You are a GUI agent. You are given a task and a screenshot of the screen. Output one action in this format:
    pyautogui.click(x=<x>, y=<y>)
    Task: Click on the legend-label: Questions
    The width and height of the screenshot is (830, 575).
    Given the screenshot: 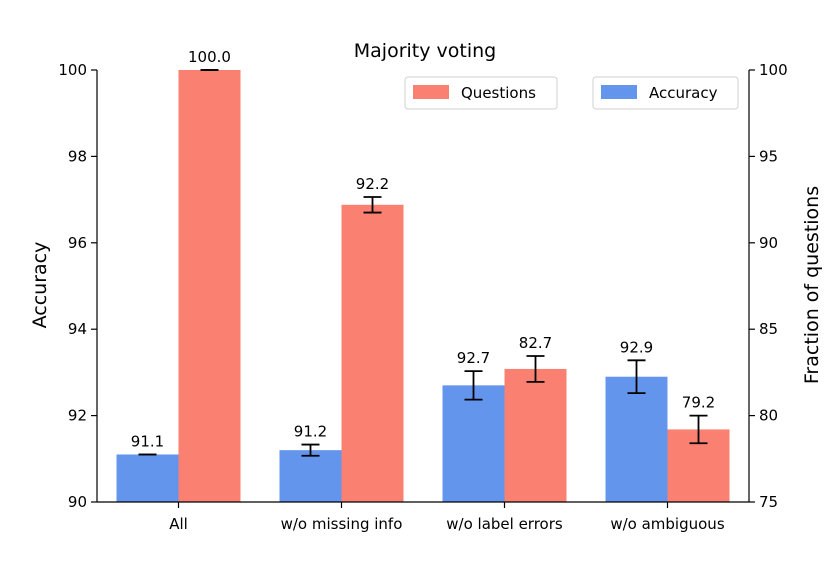 What is the action you would take?
    pyautogui.click(x=498, y=93)
    